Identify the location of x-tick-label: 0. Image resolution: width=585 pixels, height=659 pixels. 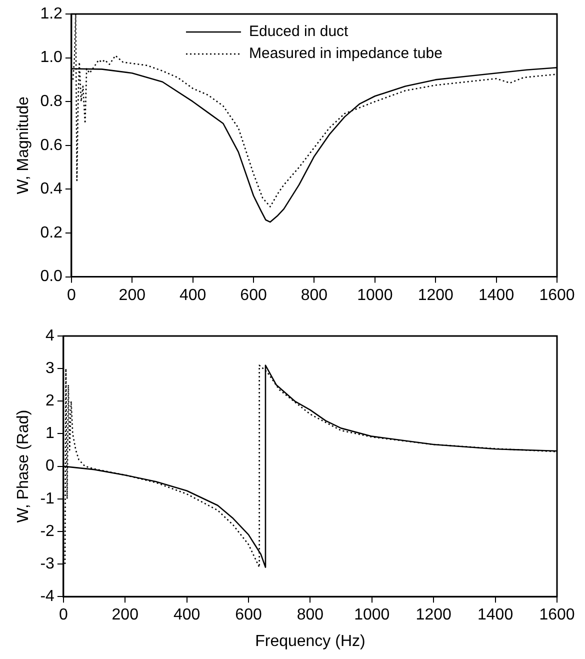
(71, 295).